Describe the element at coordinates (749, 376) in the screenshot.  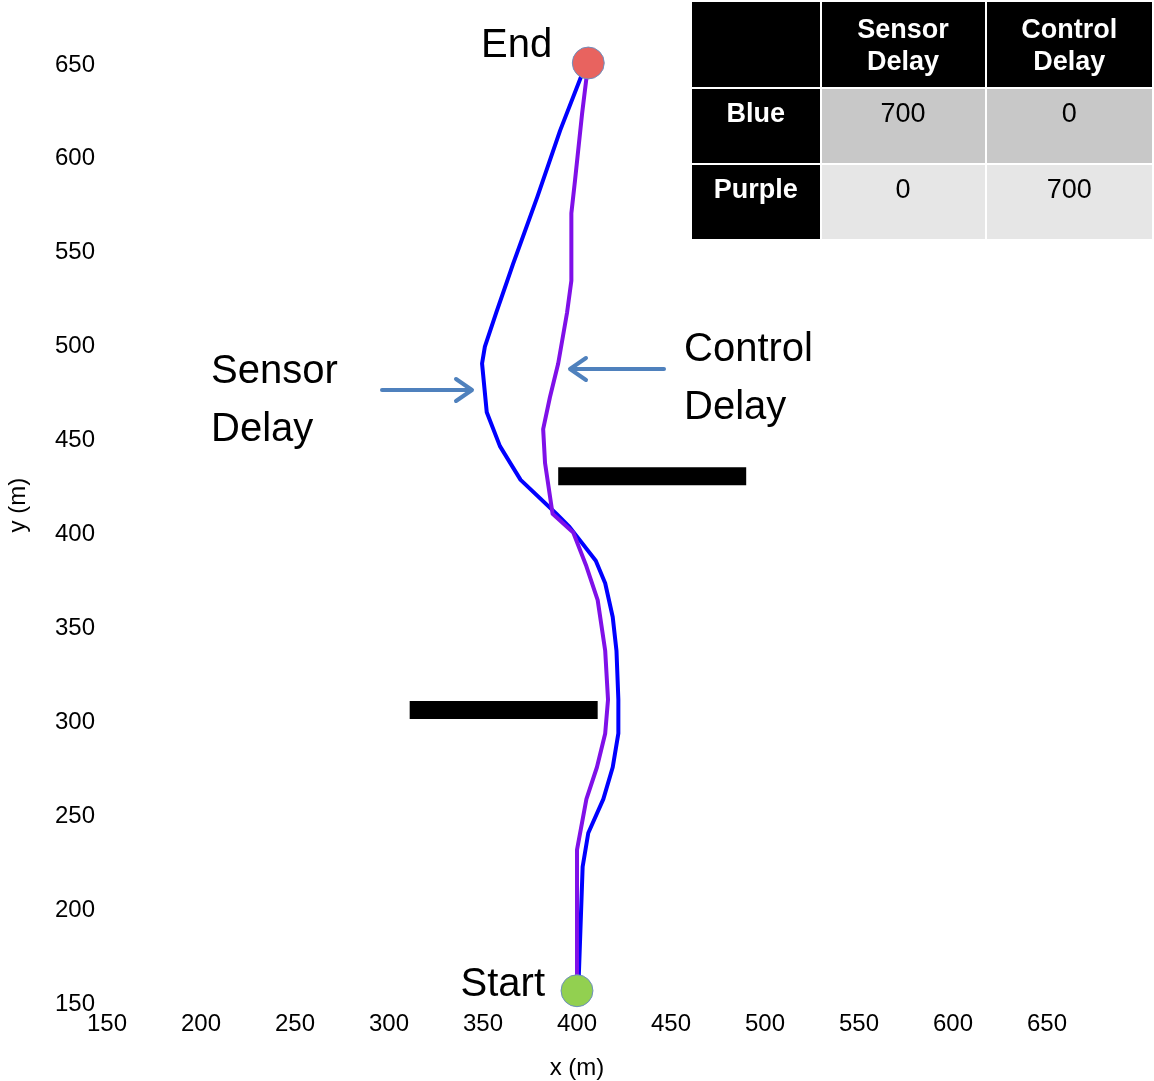
I see `annotation: Control Delay` at that location.